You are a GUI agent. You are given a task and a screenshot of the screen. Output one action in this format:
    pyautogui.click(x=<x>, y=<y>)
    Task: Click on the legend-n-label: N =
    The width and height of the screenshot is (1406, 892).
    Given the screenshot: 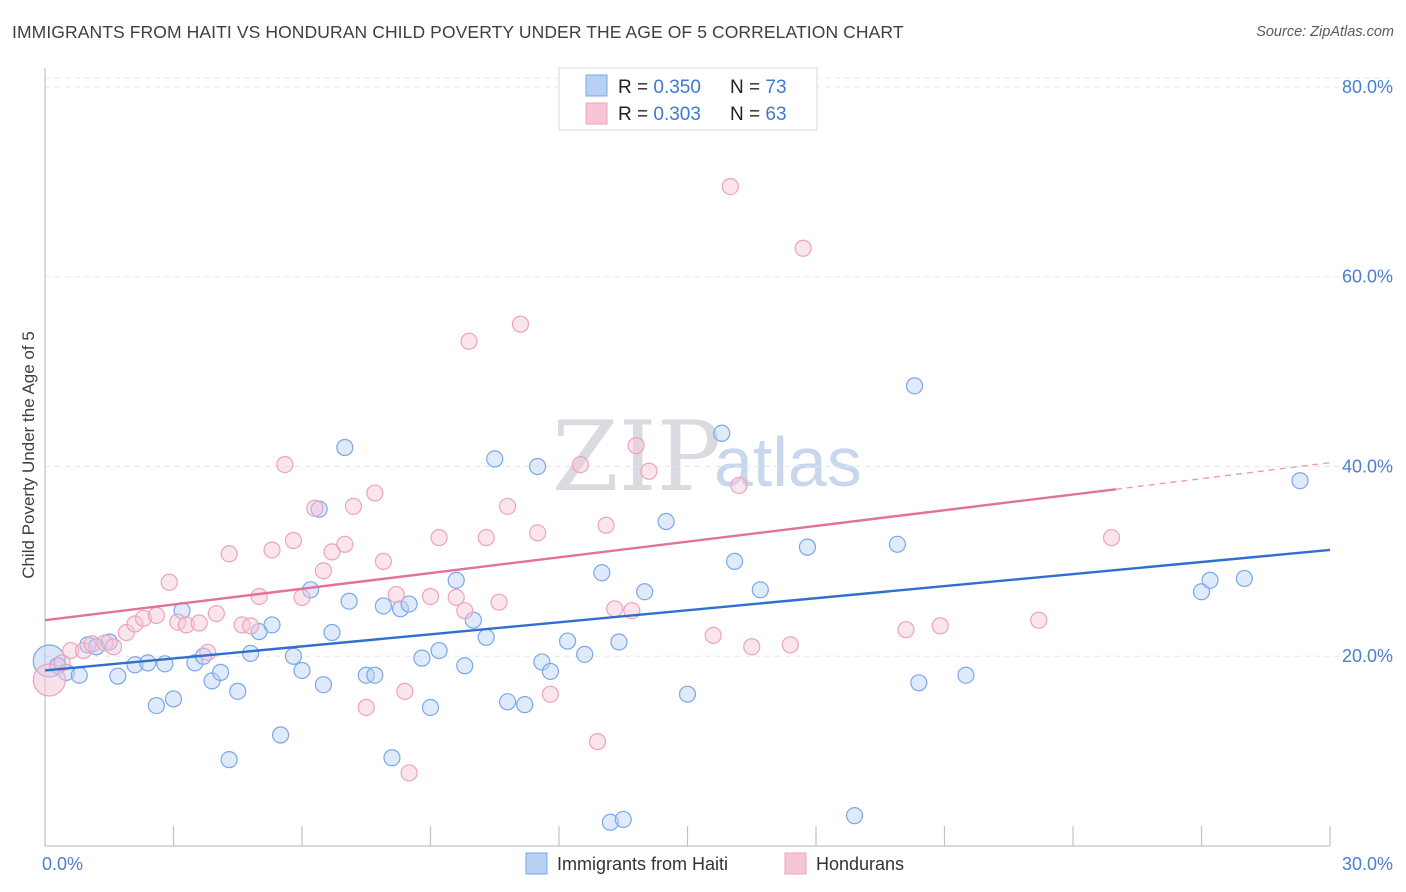 What is the action you would take?
    pyautogui.click(x=747, y=114)
    